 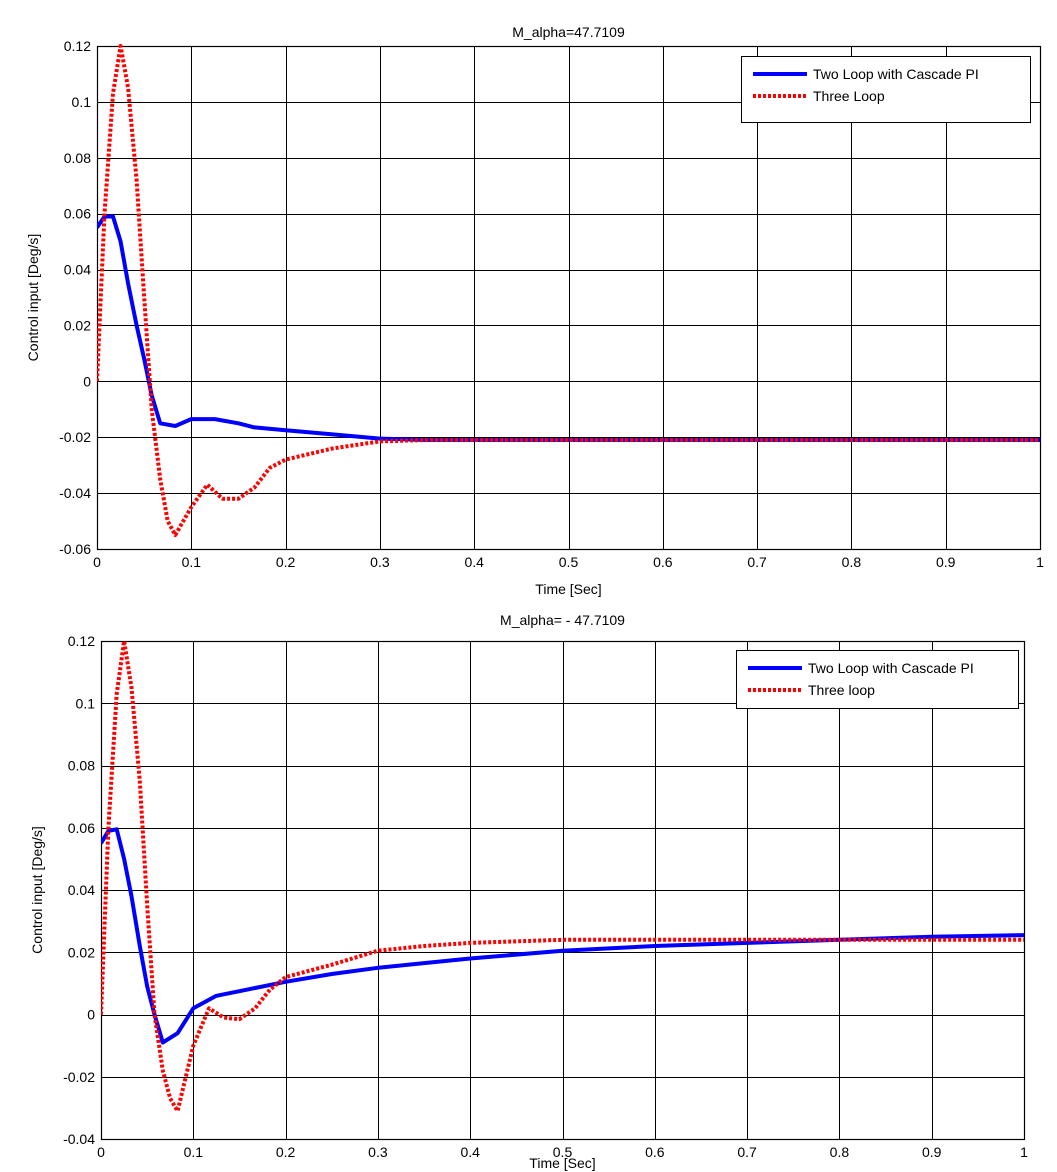 What do you see at coordinates (568, 32) in the screenshot?
I see `chart-title: M_alpha=47.7109` at bounding box center [568, 32].